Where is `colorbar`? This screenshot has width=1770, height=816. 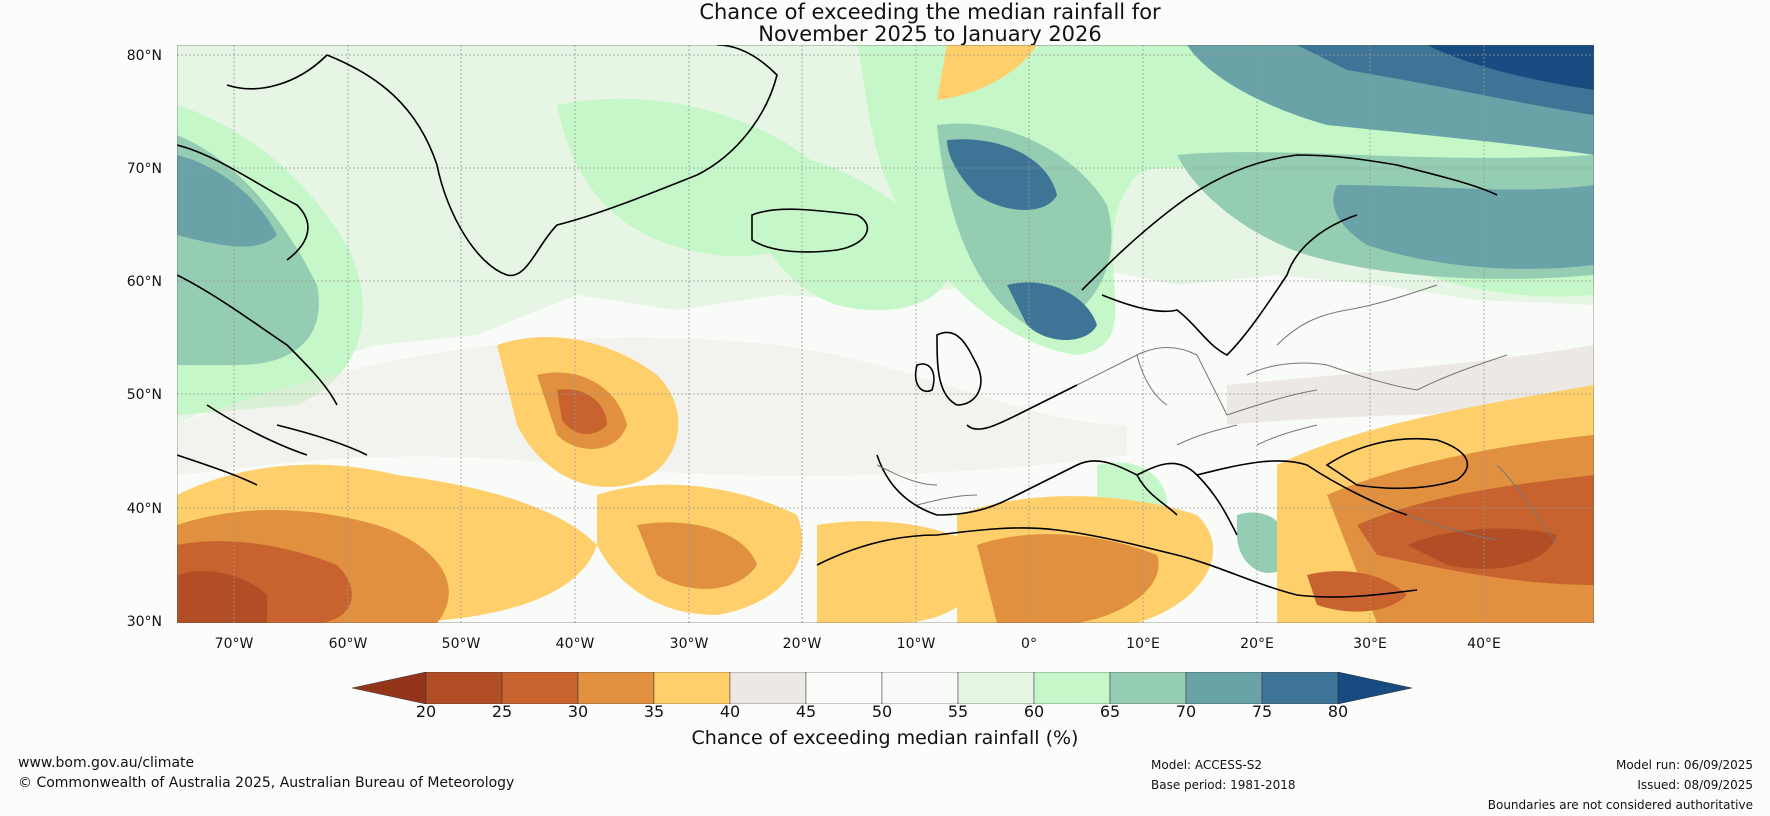
colorbar is located at coordinates (882, 688).